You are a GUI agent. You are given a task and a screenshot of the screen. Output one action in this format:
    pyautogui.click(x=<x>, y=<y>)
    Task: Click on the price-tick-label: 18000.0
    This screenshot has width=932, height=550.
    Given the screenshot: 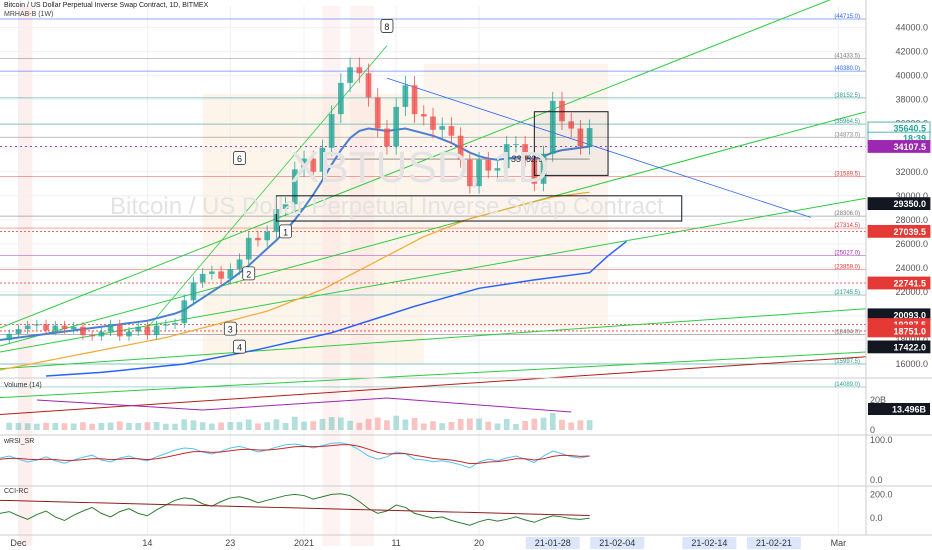 What is the action you would take?
    pyautogui.click(x=911, y=340)
    